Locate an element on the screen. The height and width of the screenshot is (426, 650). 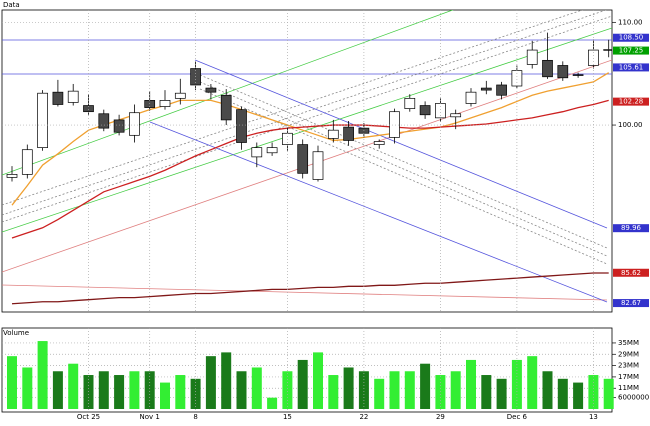
price-marker-label: 85.62 is located at coordinates (631, 273).